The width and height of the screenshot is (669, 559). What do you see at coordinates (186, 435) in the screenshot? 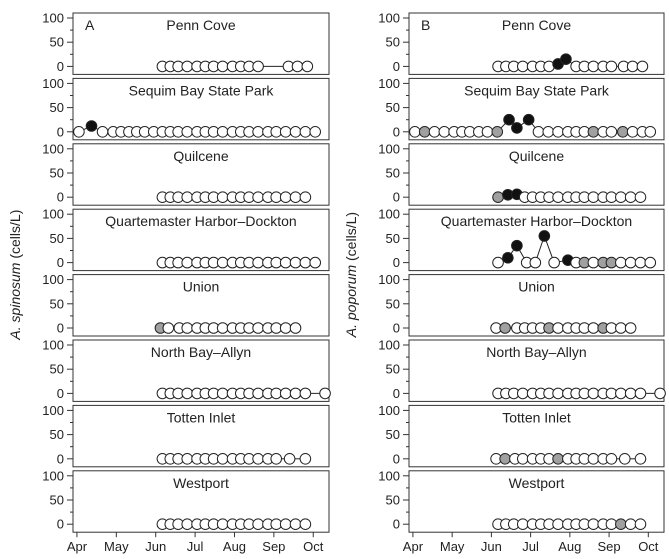
I see `site-plot: 0 50 100 Totten Inlet` at bounding box center [186, 435].